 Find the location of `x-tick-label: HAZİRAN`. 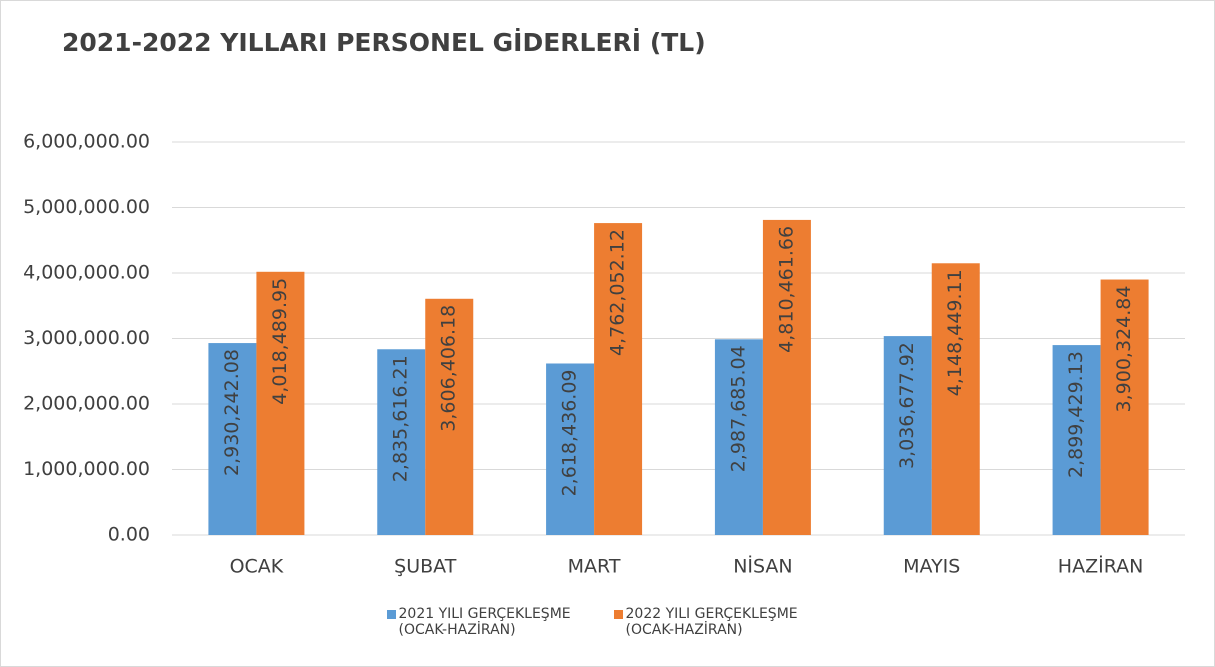

x-tick-label: HAZİRAN is located at coordinates (1101, 566).